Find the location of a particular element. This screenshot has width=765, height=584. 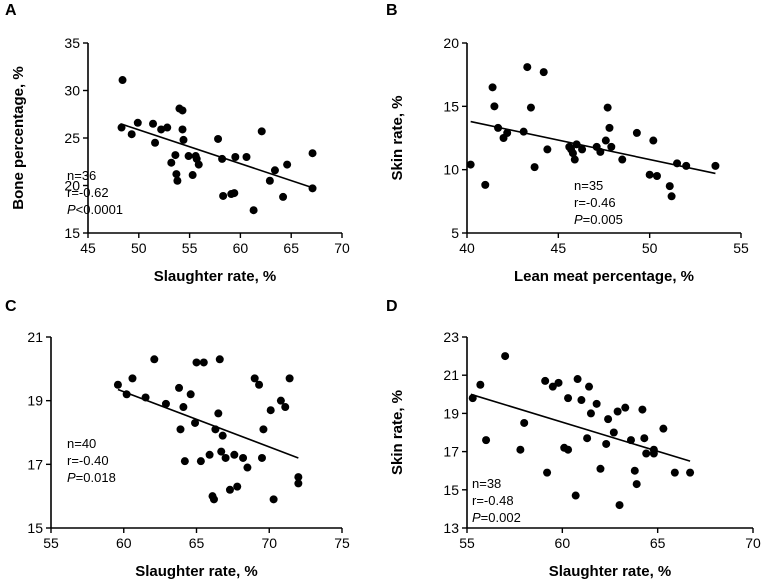

stat-n: n=38 is located at coordinates (486, 483).